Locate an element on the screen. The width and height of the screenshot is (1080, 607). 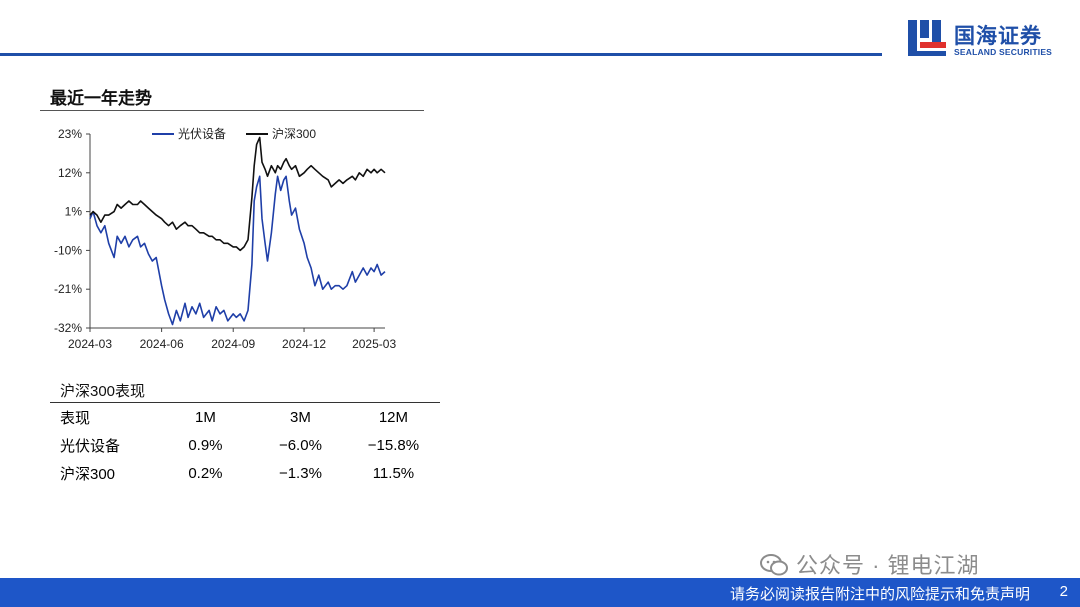
y-tick-label: -21% is located at coordinates (68, 289).